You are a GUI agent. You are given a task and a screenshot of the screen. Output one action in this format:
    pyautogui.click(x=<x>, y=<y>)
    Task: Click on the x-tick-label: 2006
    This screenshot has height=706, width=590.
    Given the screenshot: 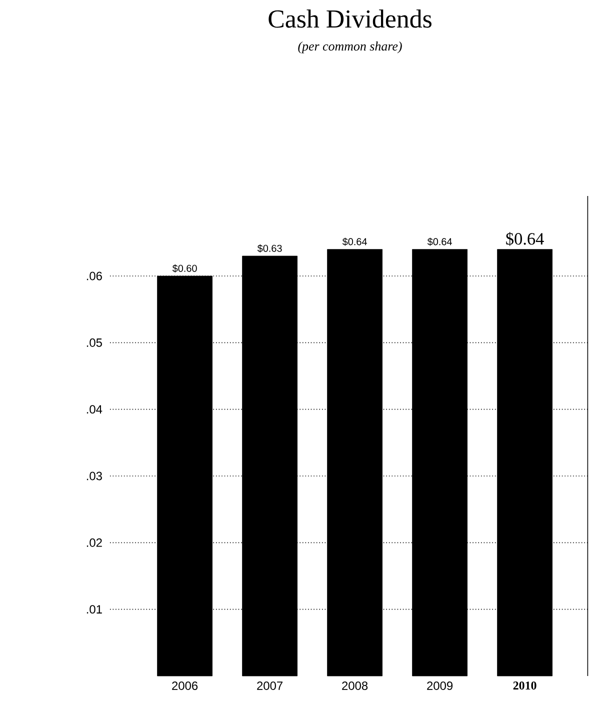 What is the action you would take?
    pyautogui.click(x=185, y=686)
    